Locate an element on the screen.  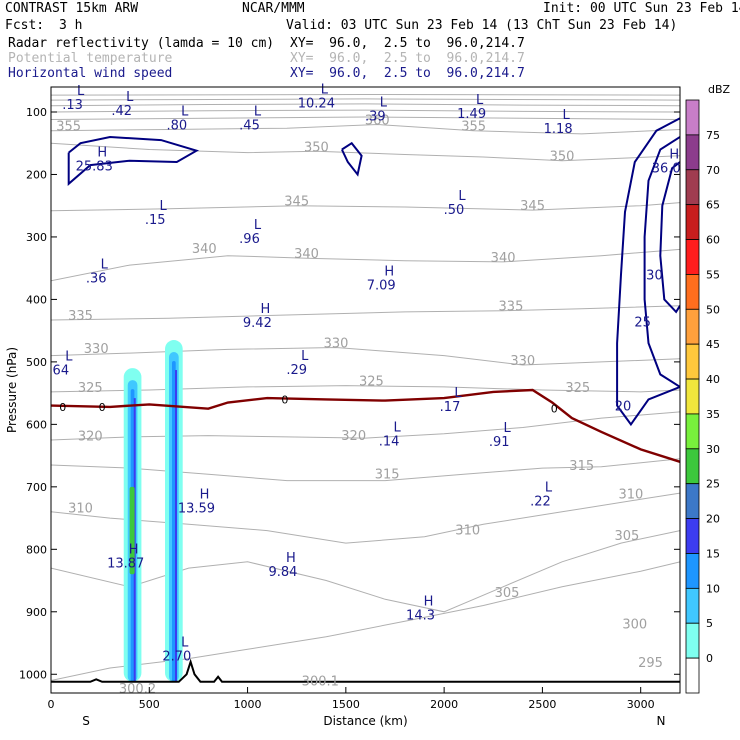
theta-label: 295 is located at coordinates (650, 663).